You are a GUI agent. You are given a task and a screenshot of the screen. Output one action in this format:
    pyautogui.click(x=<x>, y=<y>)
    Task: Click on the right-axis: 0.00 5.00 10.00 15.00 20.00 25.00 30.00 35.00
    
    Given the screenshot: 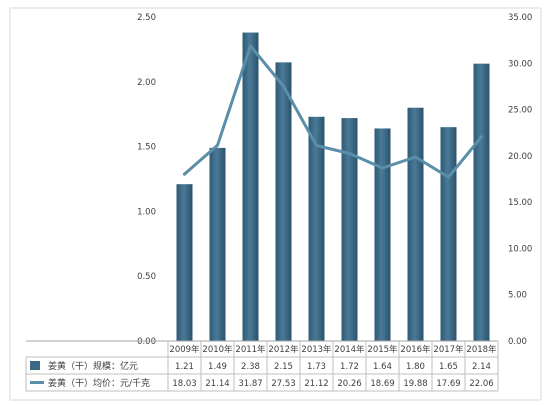 What is the action you would take?
    pyautogui.click(x=520, y=180)
    